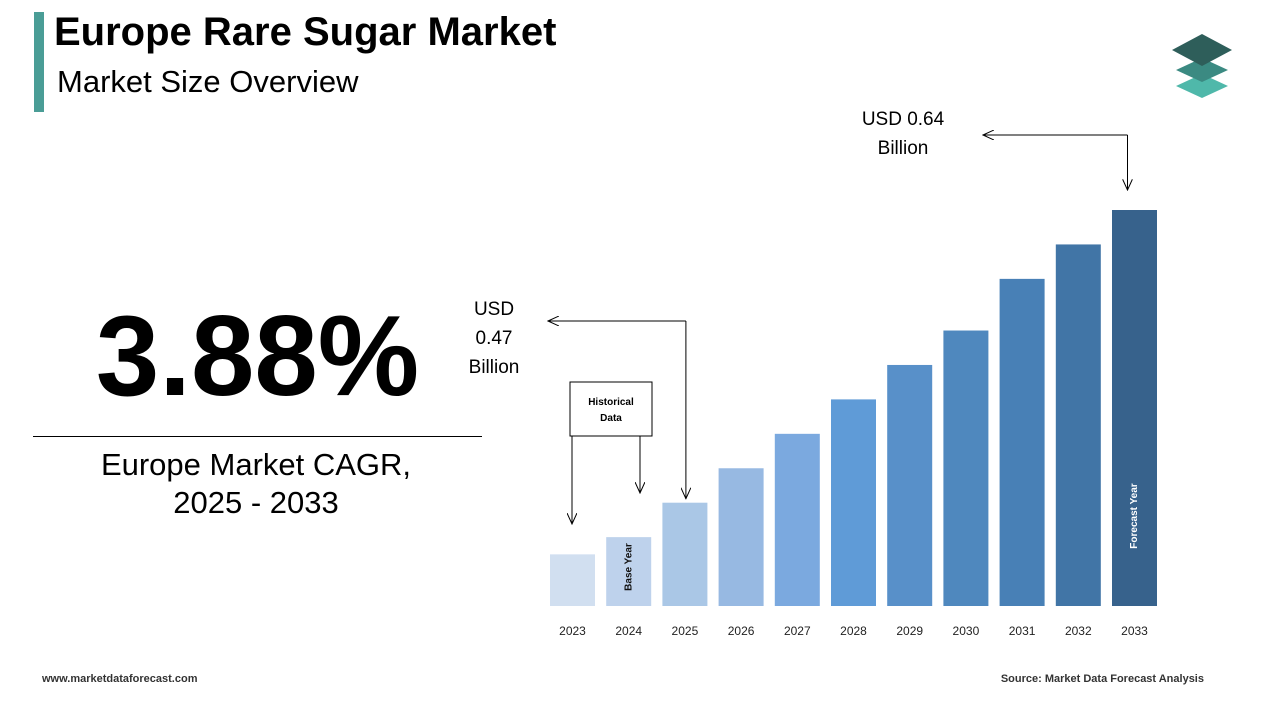  I want to click on bar-2024, so click(629, 571).